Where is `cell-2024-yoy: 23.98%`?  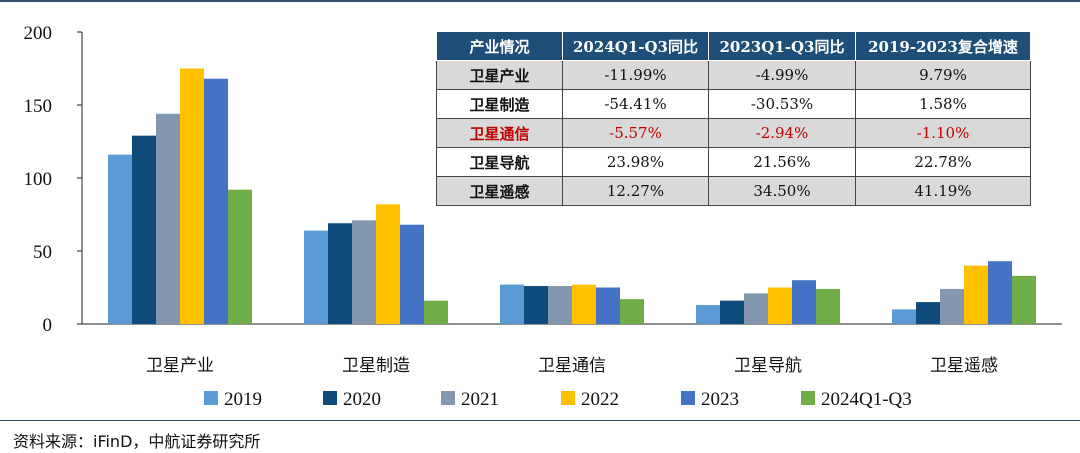 cell-2024-yoy: 23.98% is located at coordinates (635, 162).